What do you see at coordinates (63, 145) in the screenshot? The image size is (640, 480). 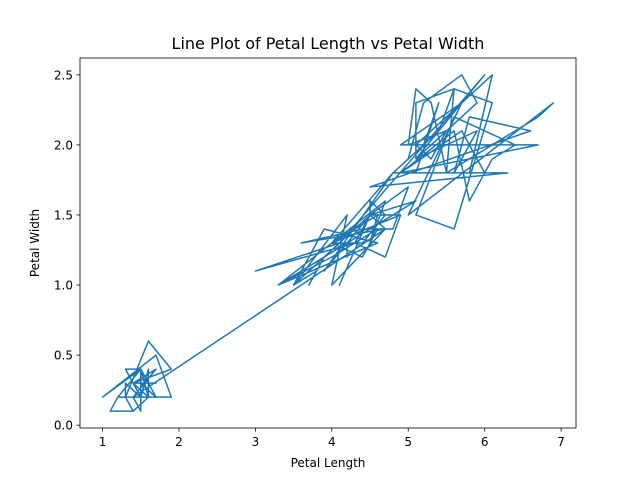 I see `y-tick-label: 2.0` at bounding box center [63, 145].